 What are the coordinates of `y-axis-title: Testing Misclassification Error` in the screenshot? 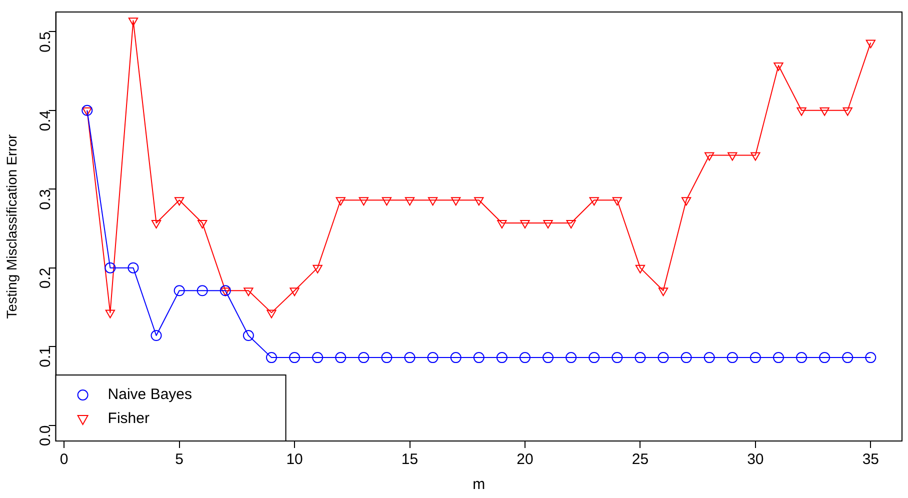 It's located at (11, 226).